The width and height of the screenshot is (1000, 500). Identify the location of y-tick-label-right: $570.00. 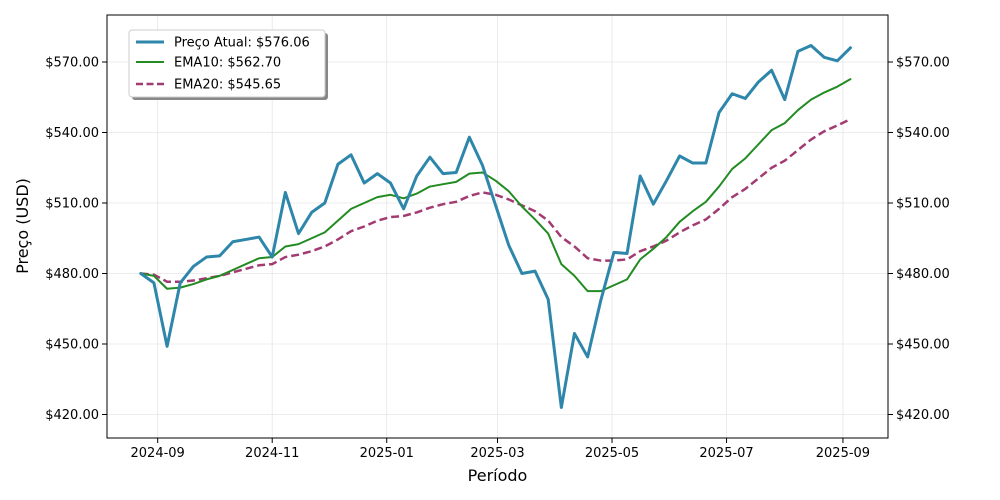
(923, 63).